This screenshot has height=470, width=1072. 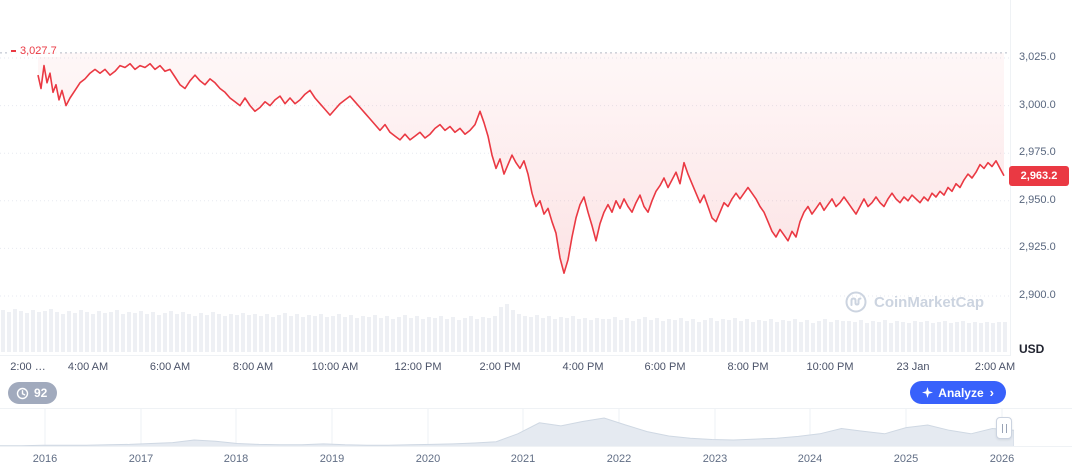 I want to click on navigator-handle, so click(x=1004, y=428).